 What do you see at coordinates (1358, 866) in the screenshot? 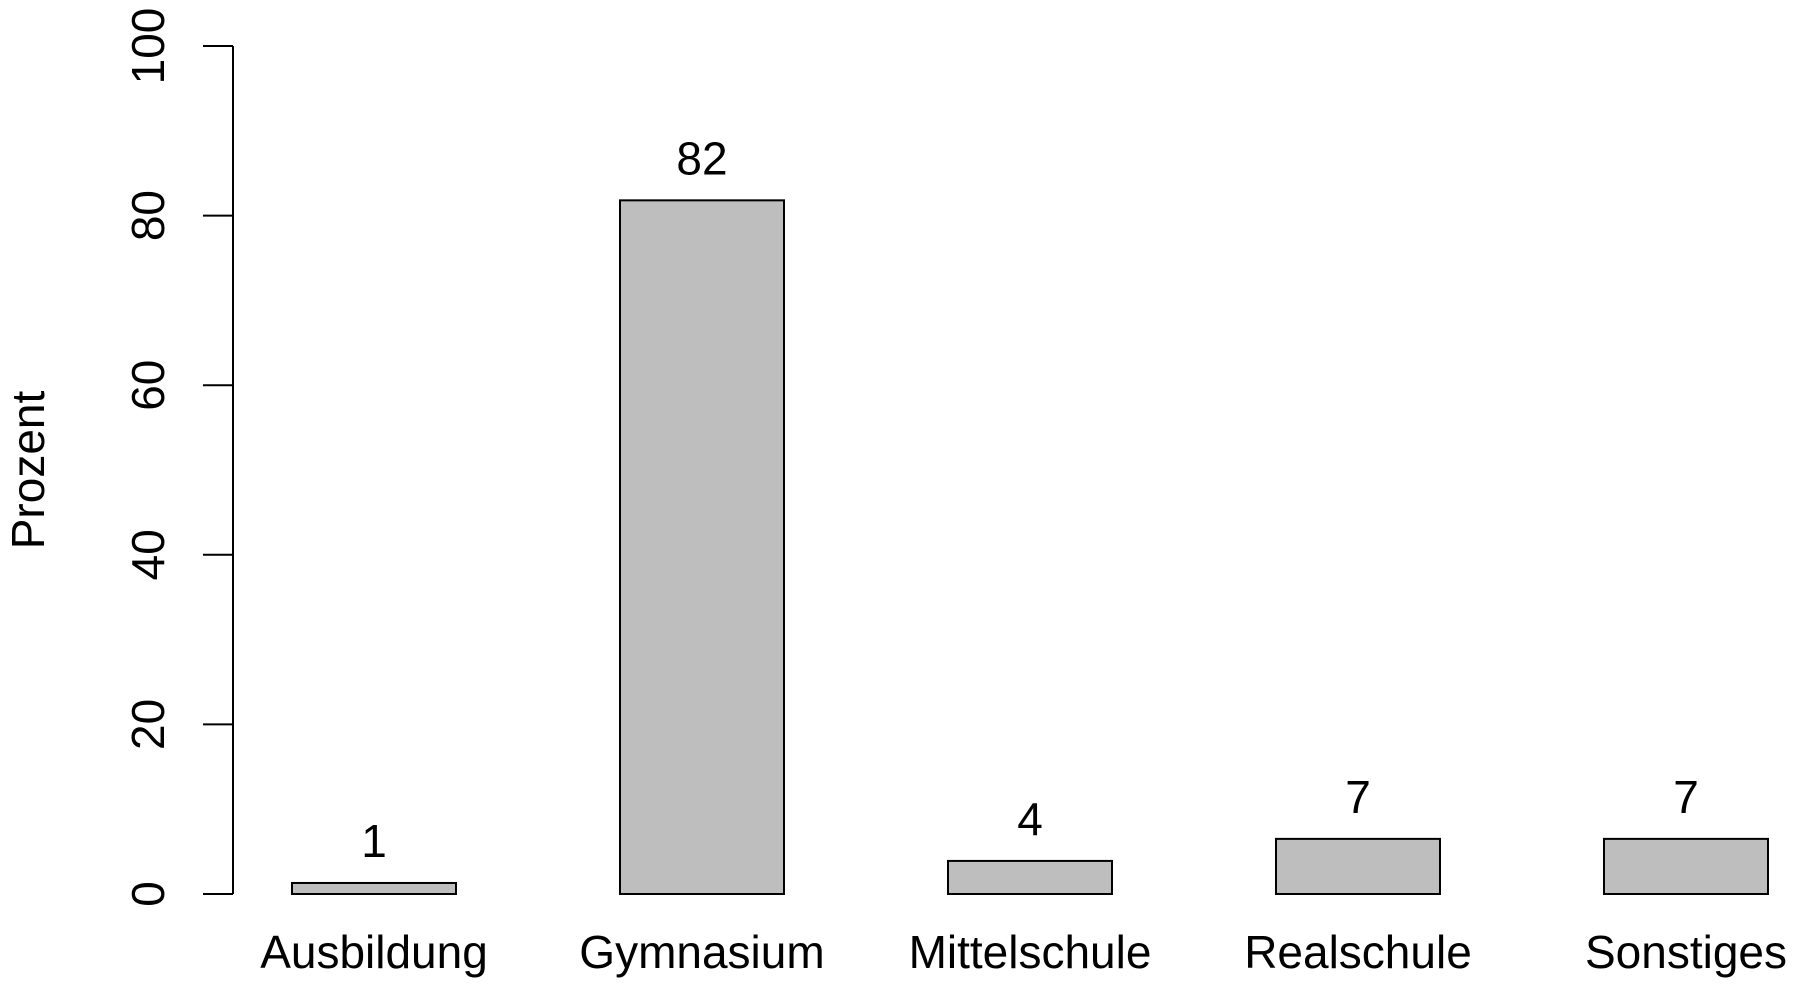
I see `bar-realschule` at bounding box center [1358, 866].